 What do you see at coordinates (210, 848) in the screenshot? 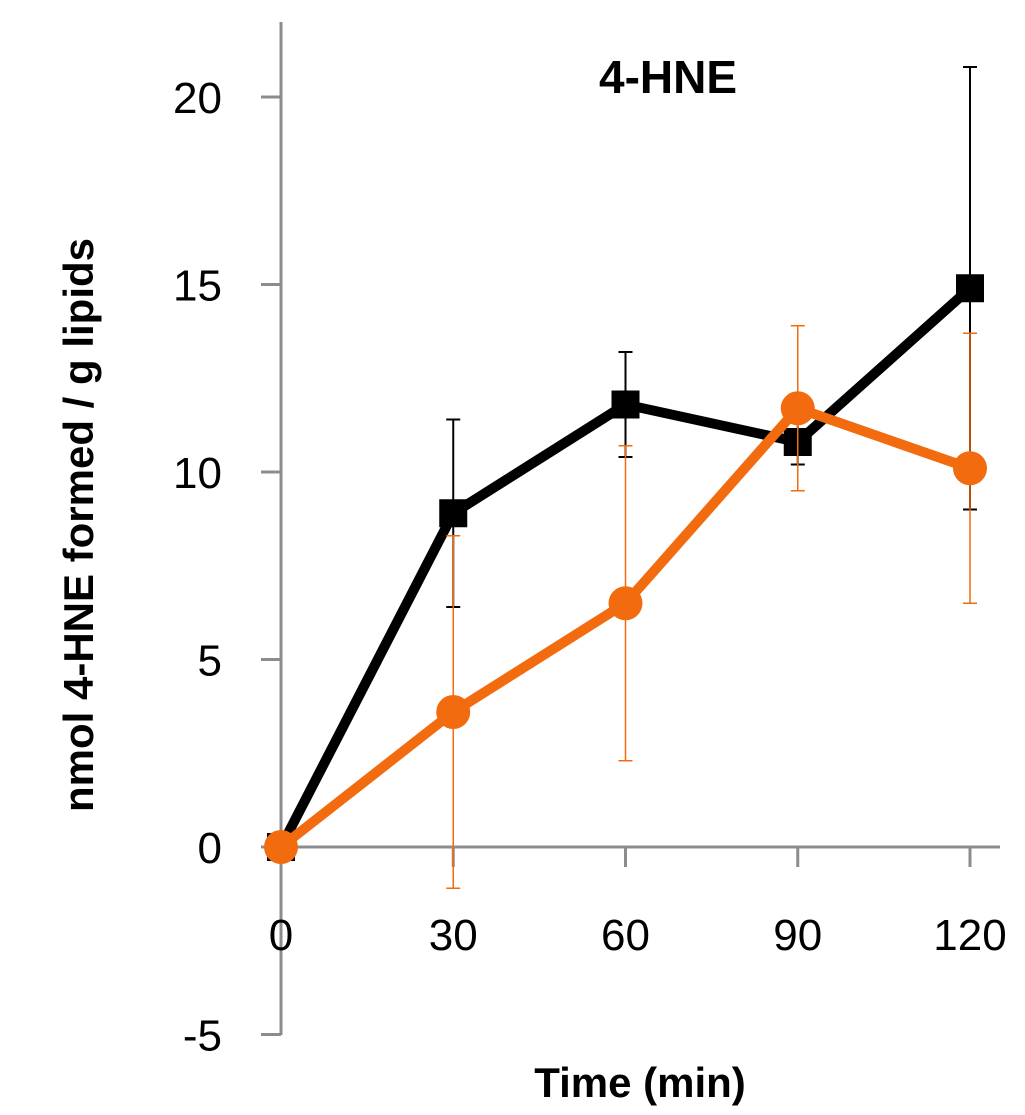
I see `y-tick-label: 0` at bounding box center [210, 848].